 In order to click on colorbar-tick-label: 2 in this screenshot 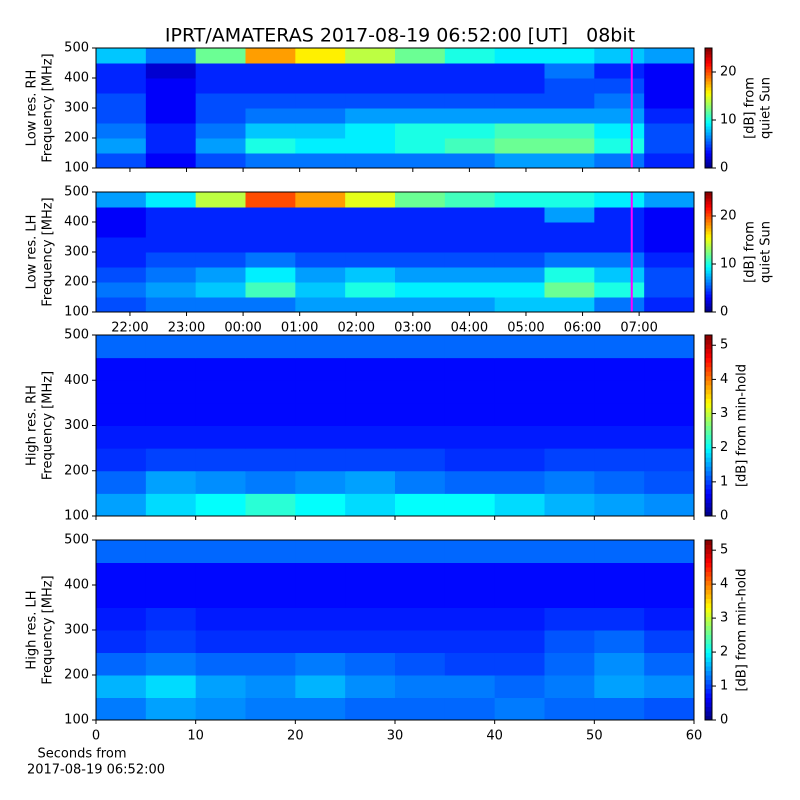, I will do `click(724, 652)`.